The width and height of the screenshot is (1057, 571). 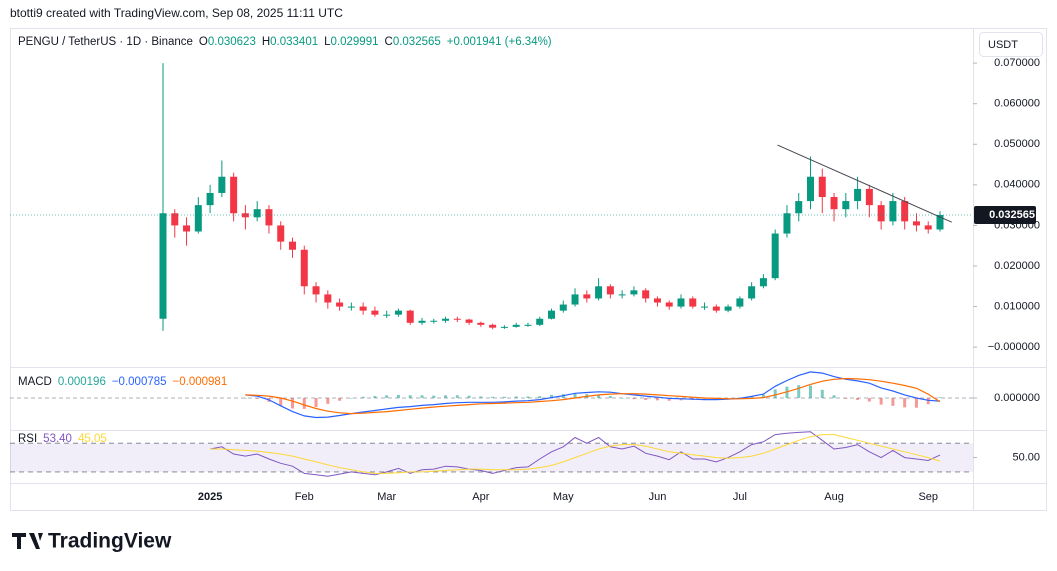 I want to click on legend-value: −0.000981, so click(x=200, y=382).